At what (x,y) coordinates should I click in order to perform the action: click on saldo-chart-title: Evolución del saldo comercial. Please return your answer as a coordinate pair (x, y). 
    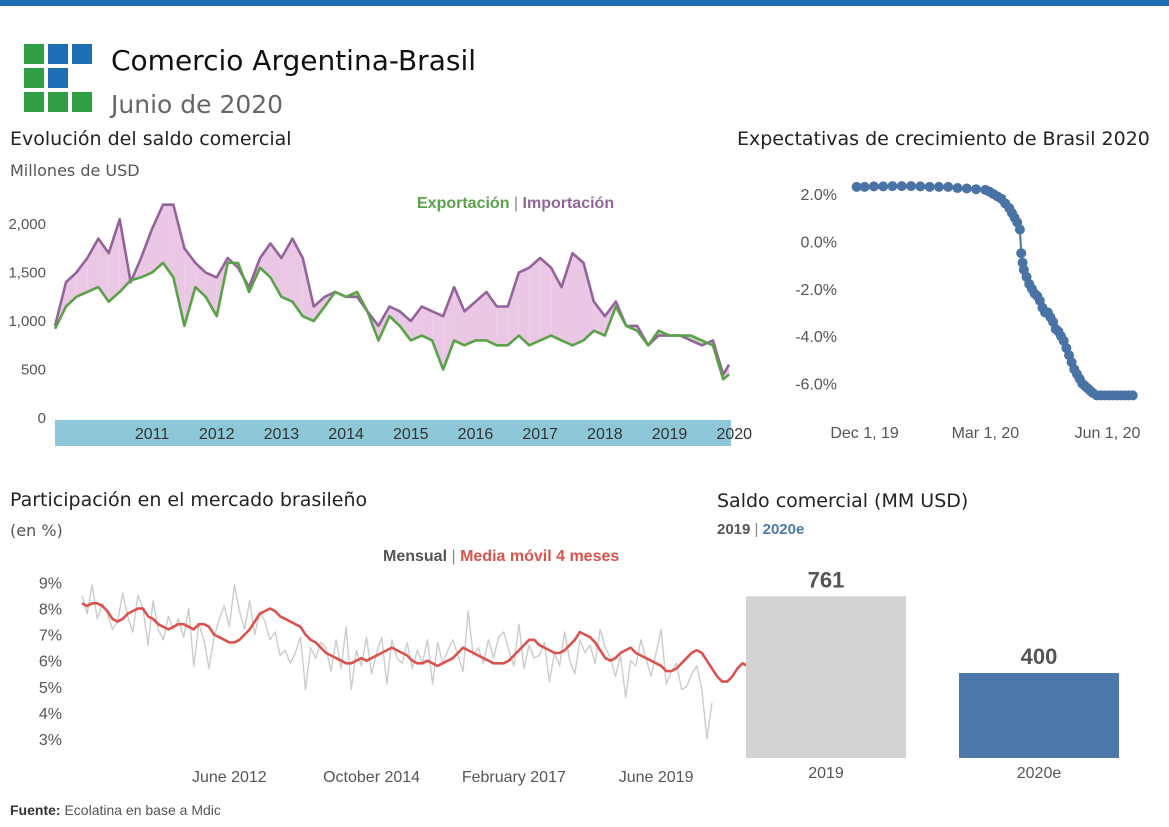
    Looking at the image, I should click on (151, 139).